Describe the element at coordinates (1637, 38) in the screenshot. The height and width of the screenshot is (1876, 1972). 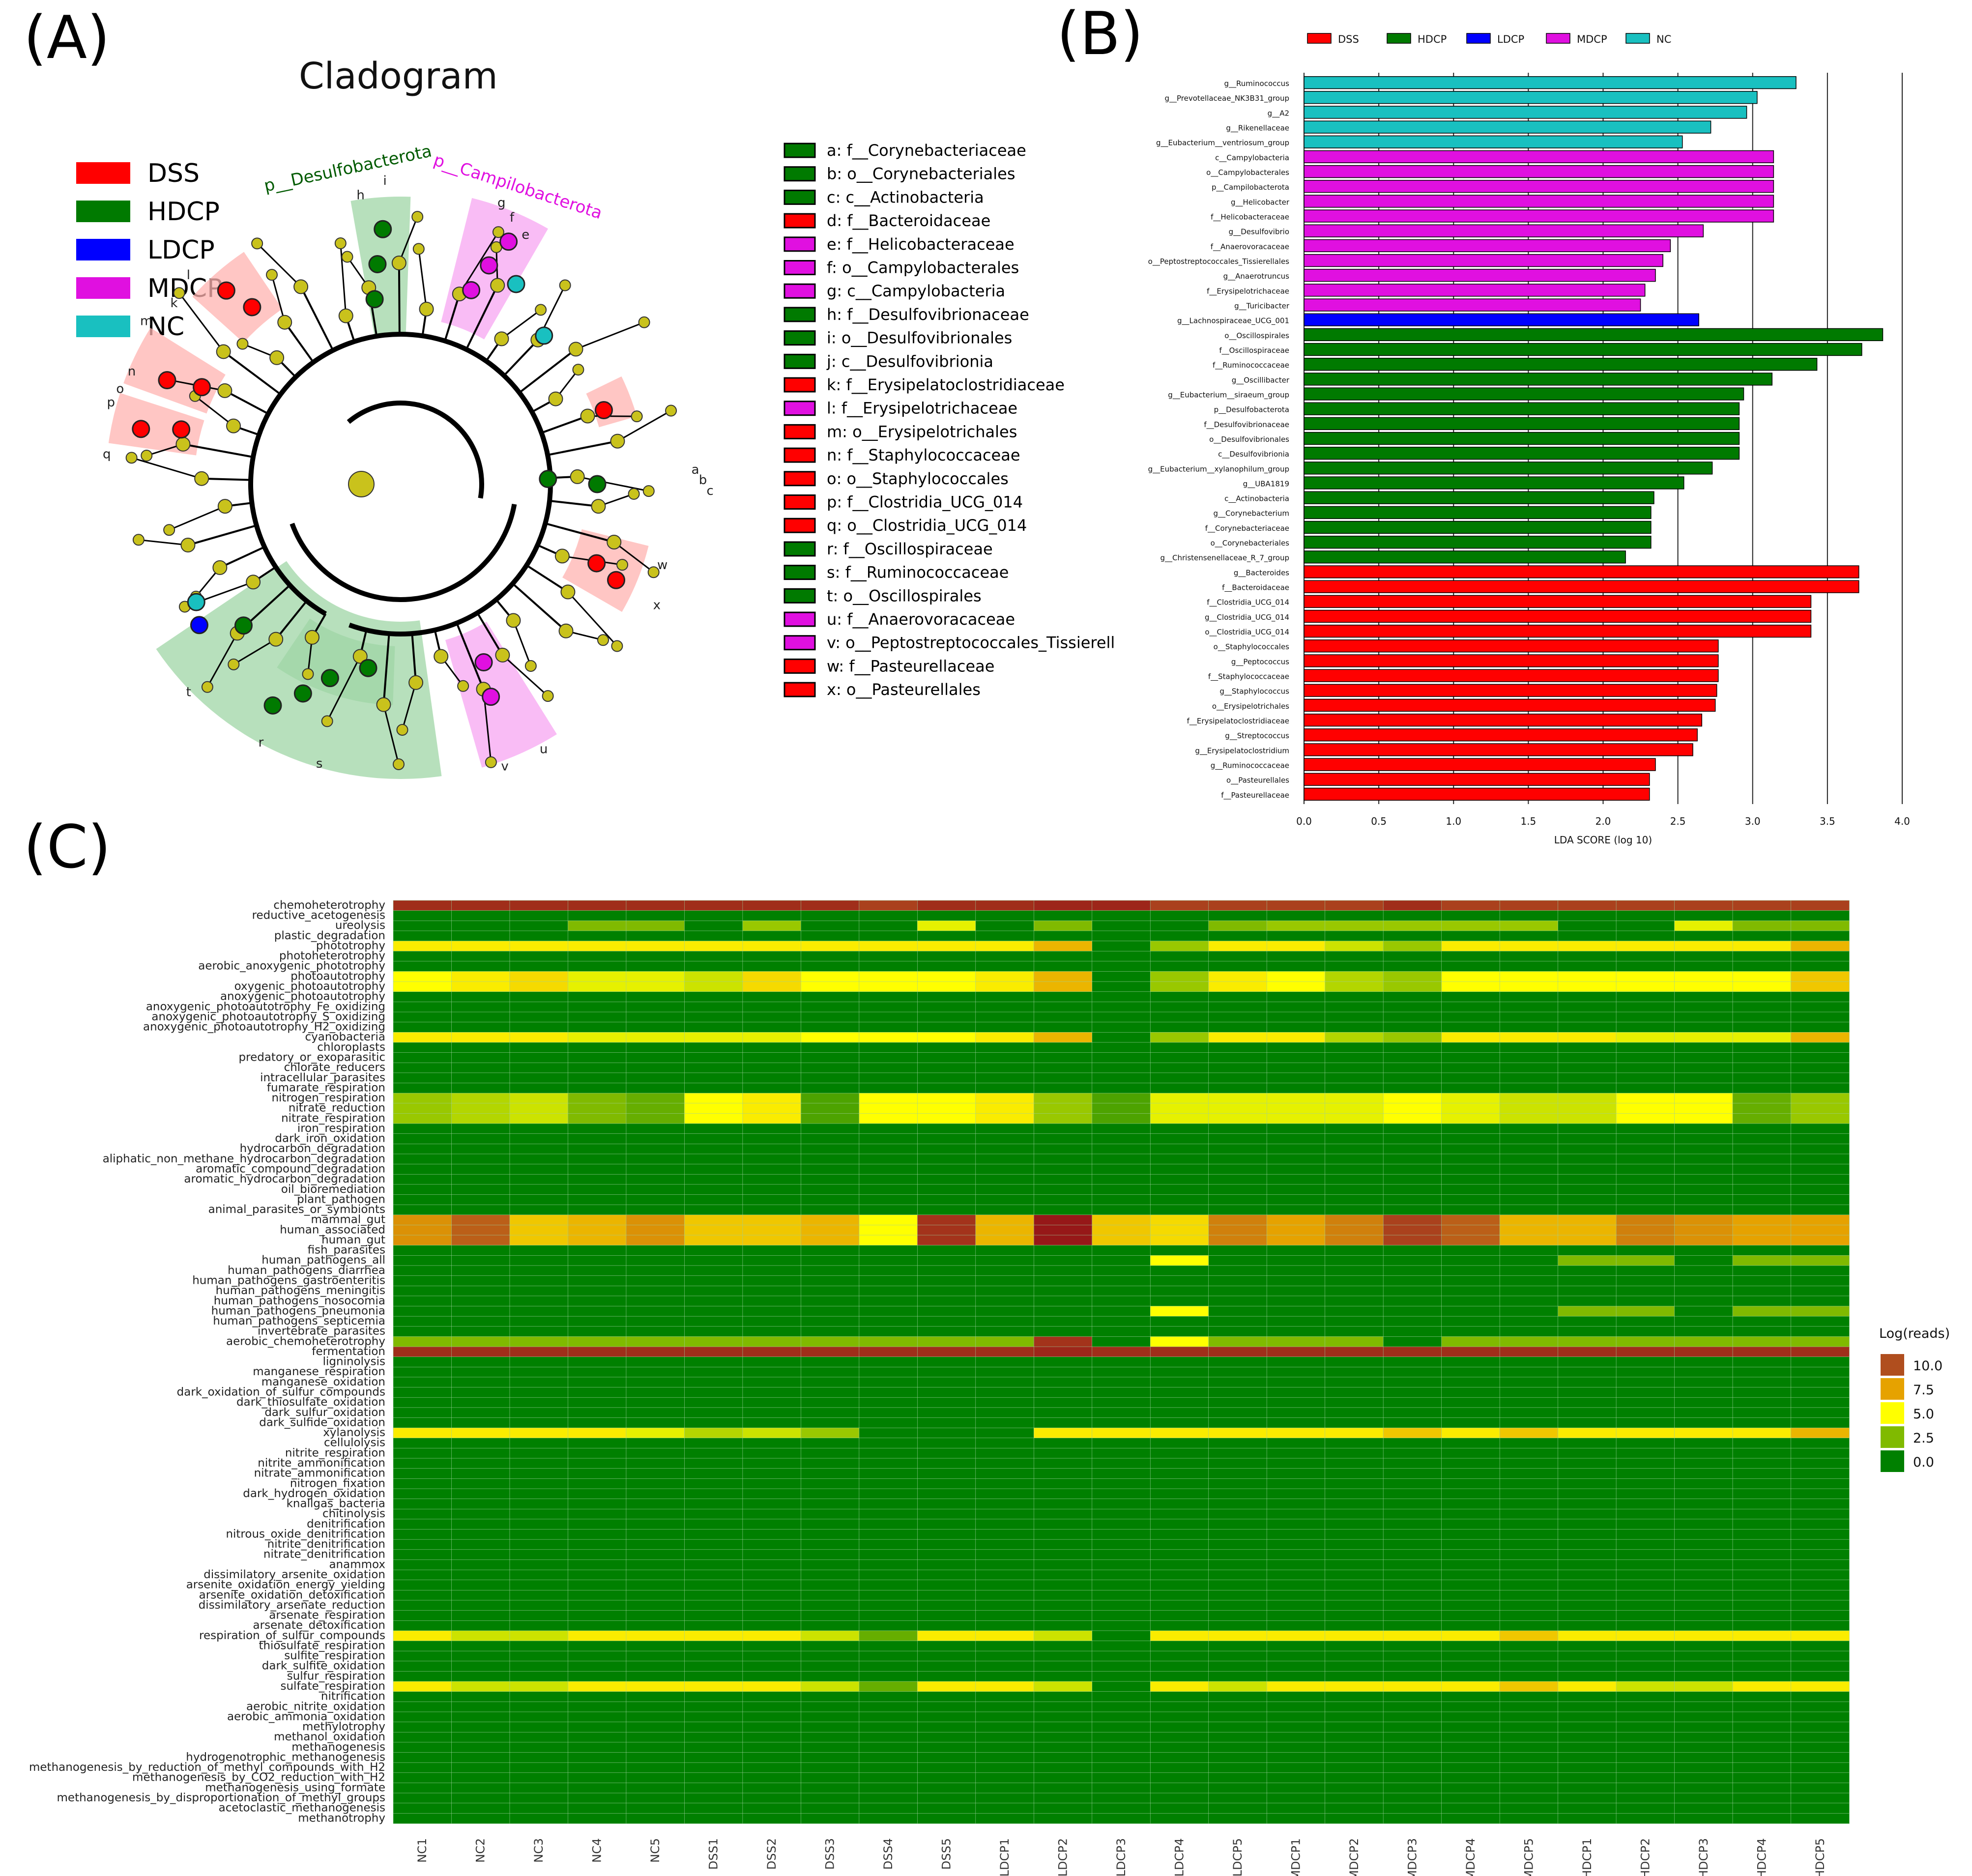
I see `lda-legend-swatch` at that location.